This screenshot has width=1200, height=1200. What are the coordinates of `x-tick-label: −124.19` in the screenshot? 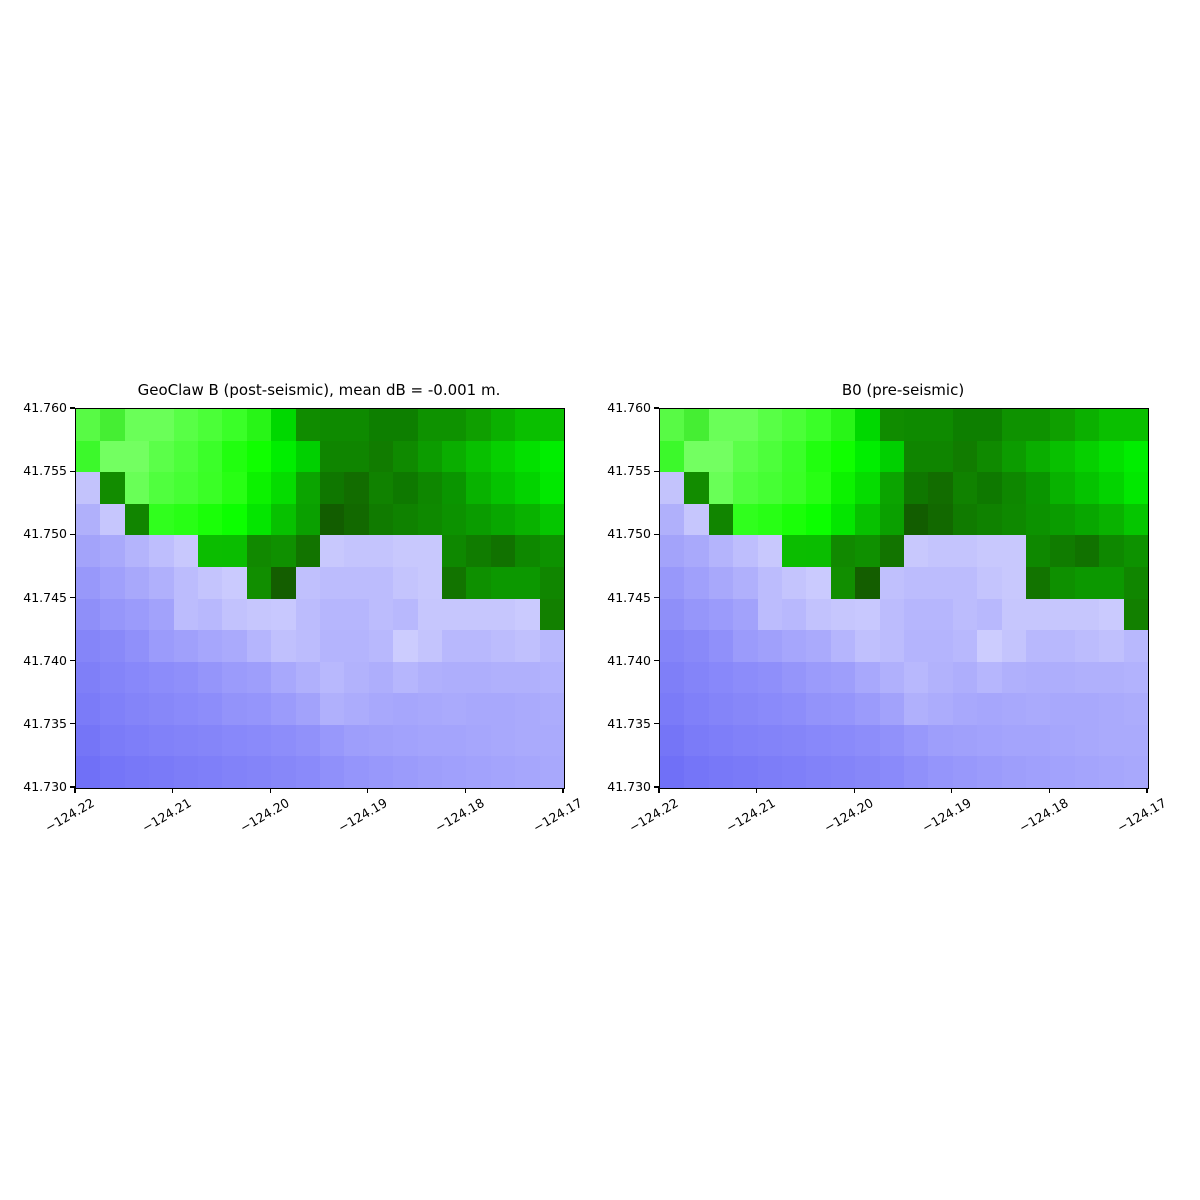 It's located at (946, 815).